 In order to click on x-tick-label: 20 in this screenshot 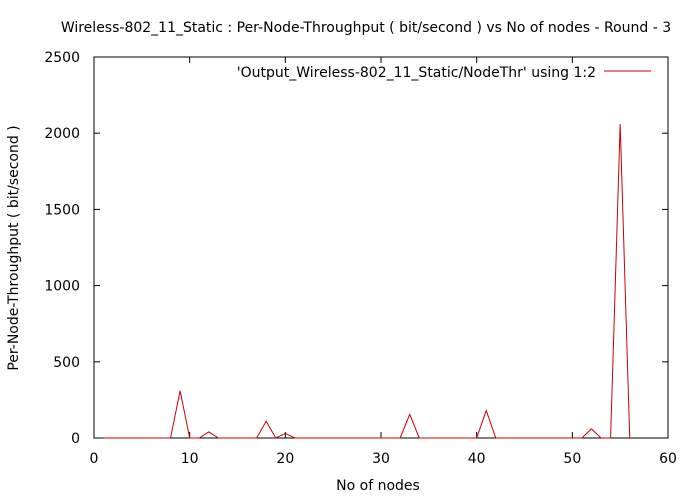, I will do `click(285, 459)`.